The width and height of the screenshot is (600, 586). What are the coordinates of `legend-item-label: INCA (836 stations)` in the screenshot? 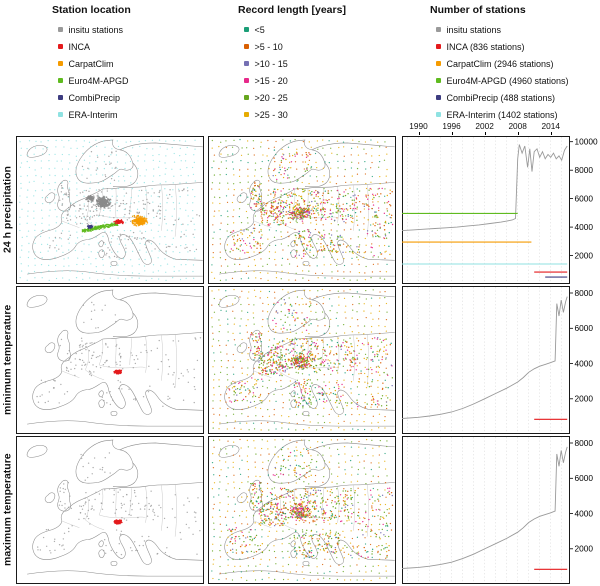 It's located at (485, 46).